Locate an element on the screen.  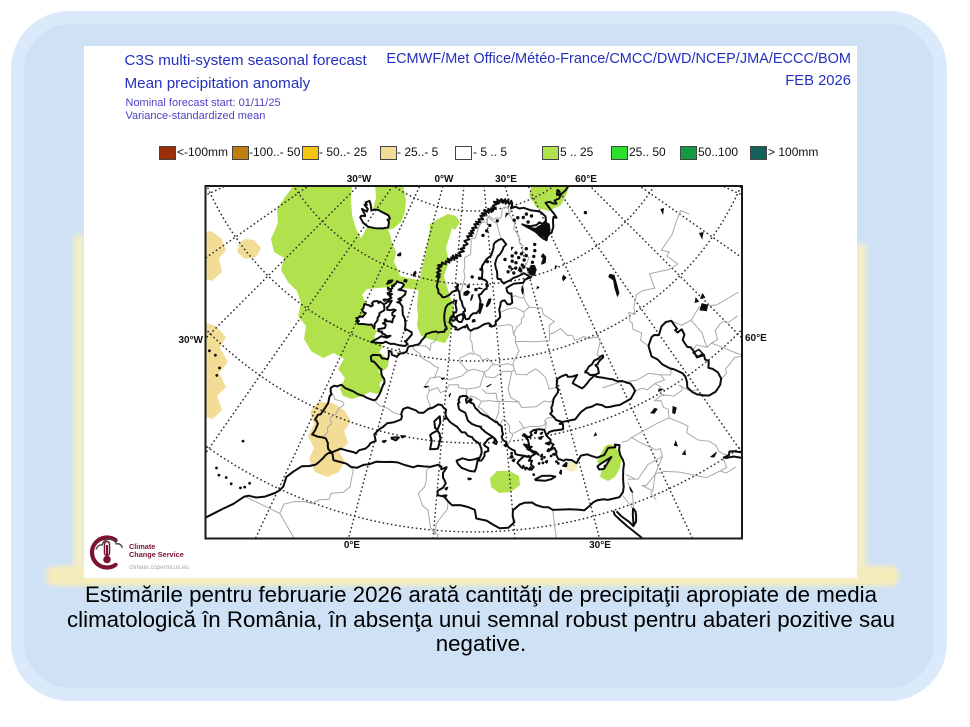
svg-text: 0°W is located at coordinates (445, 179).